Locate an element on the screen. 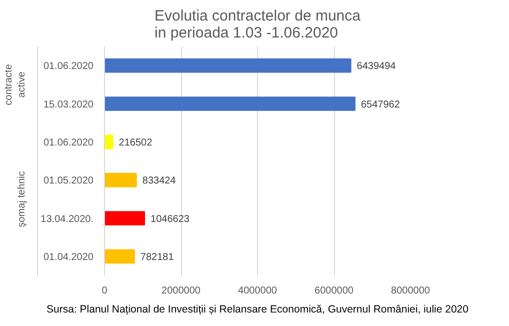 The image size is (509, 326). text: Sursa: Planul Național de Investiții și Relansare Economică, Guvernul României, iulie 2020 is located at coordinates (257, 310).